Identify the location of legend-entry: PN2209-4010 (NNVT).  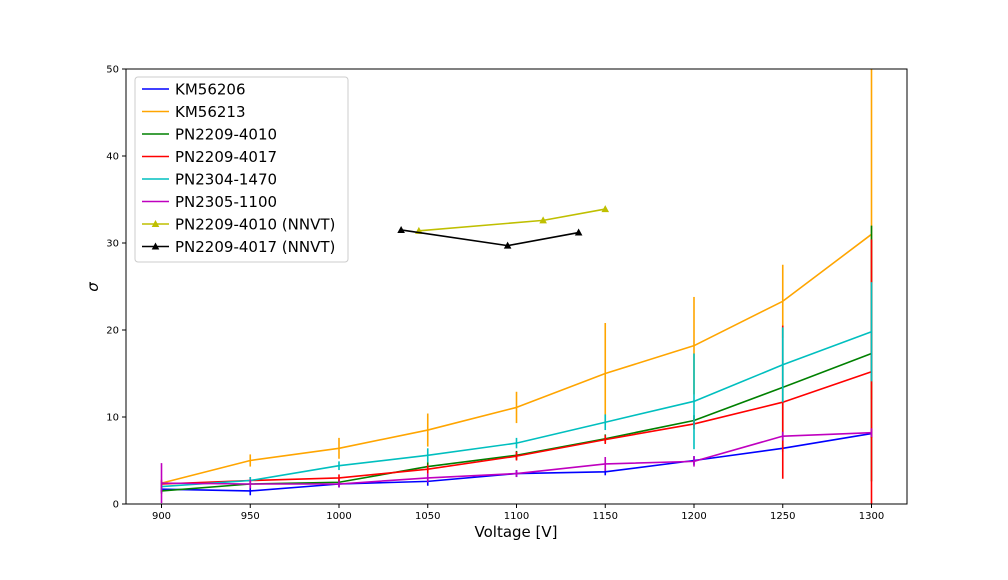
(238, 225).